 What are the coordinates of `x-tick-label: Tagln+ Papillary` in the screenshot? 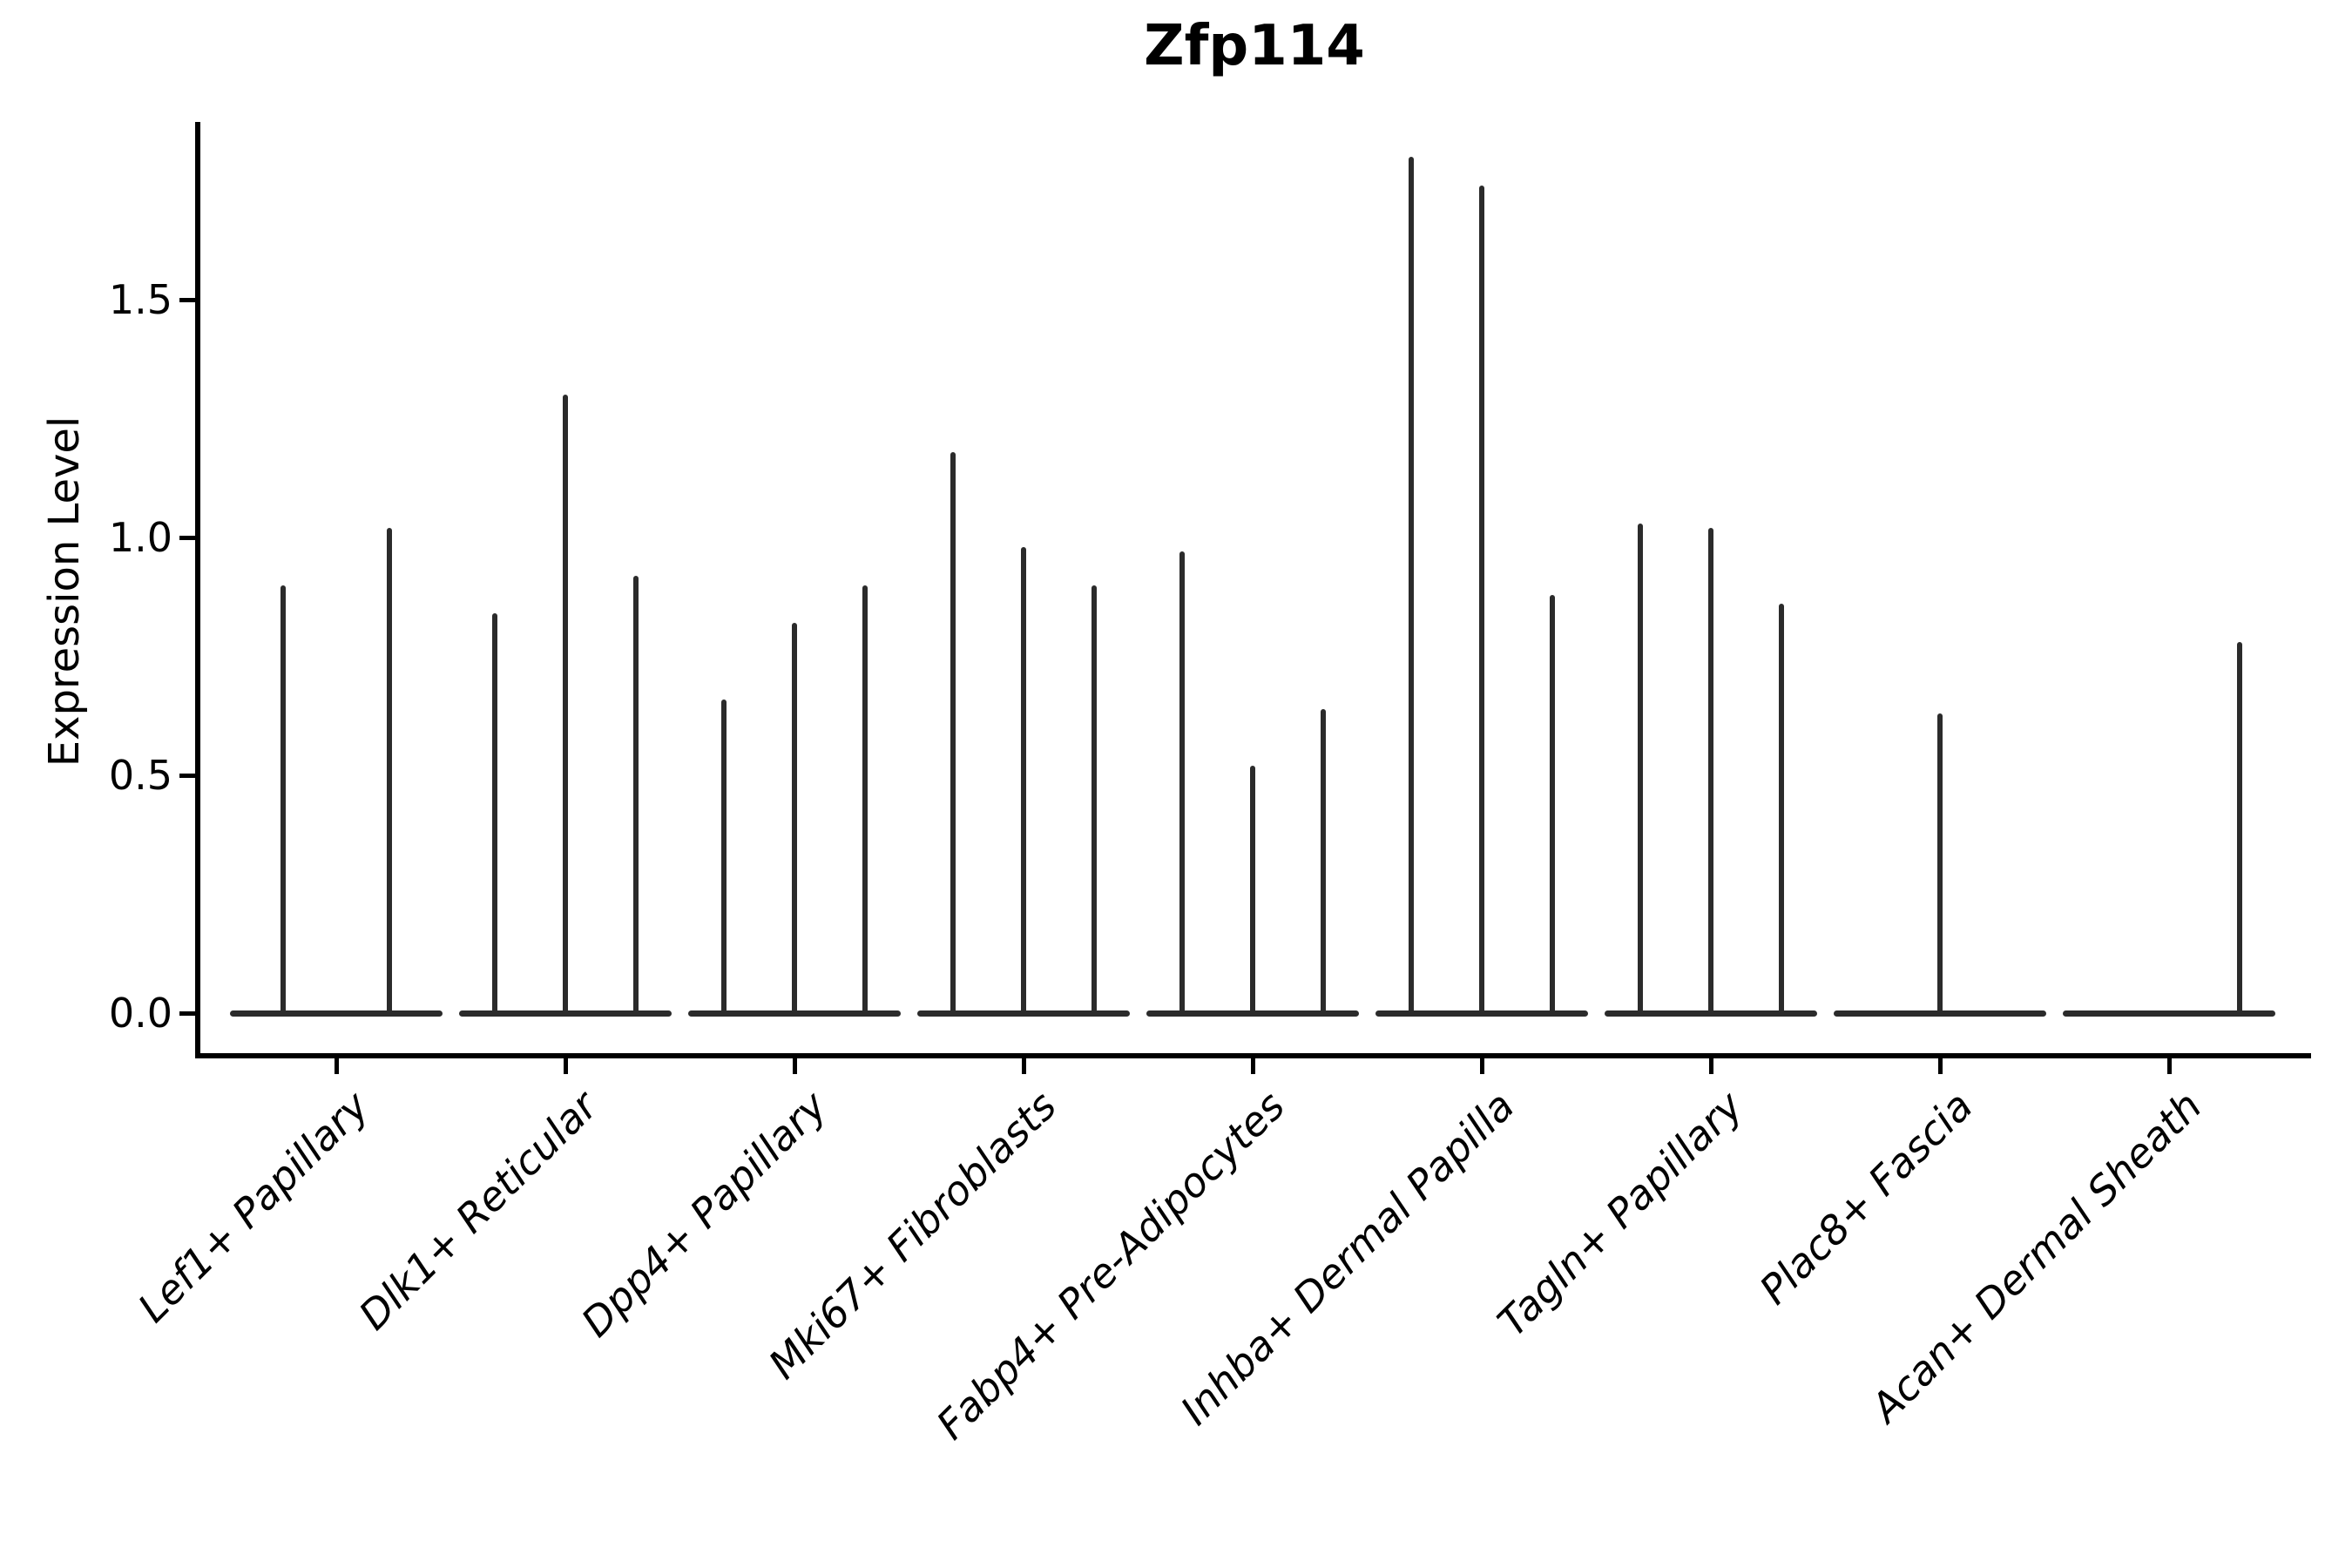 It's located at (1621, 1214).